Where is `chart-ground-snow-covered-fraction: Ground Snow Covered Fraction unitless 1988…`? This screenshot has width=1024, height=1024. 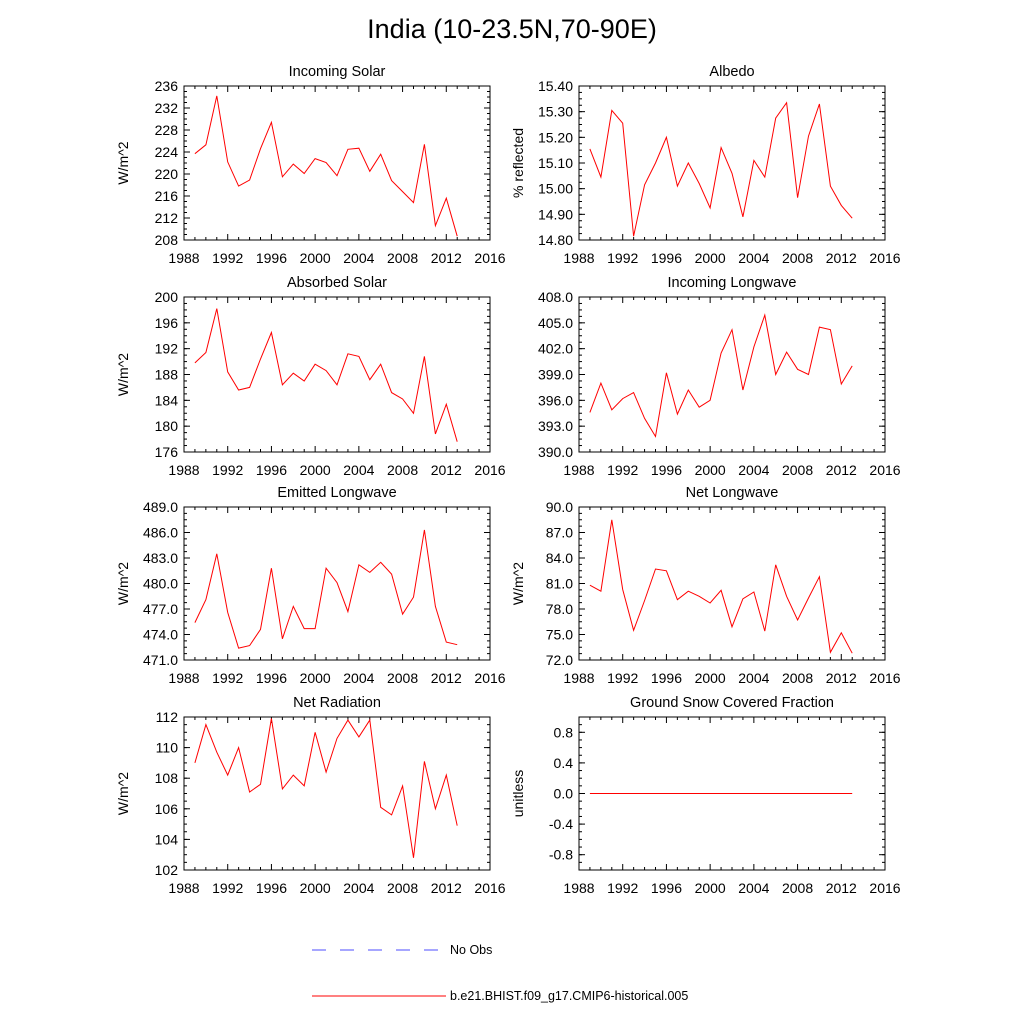
chart-ground-snow-covered-fraction: Ground Snow Covered Fraction unitless 1988… is located at coordinates (705, 795).